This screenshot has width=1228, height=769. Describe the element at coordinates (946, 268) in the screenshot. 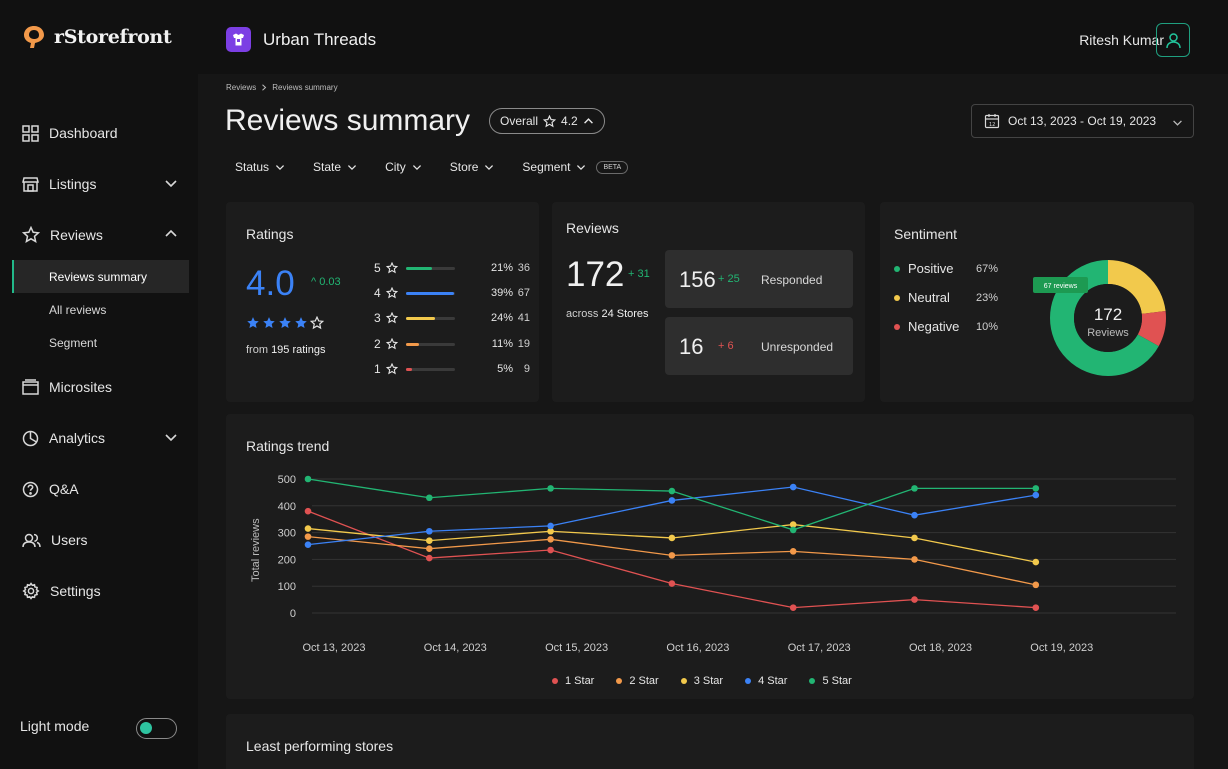

I see `sentiment-positive: Positive 67%` at that location.